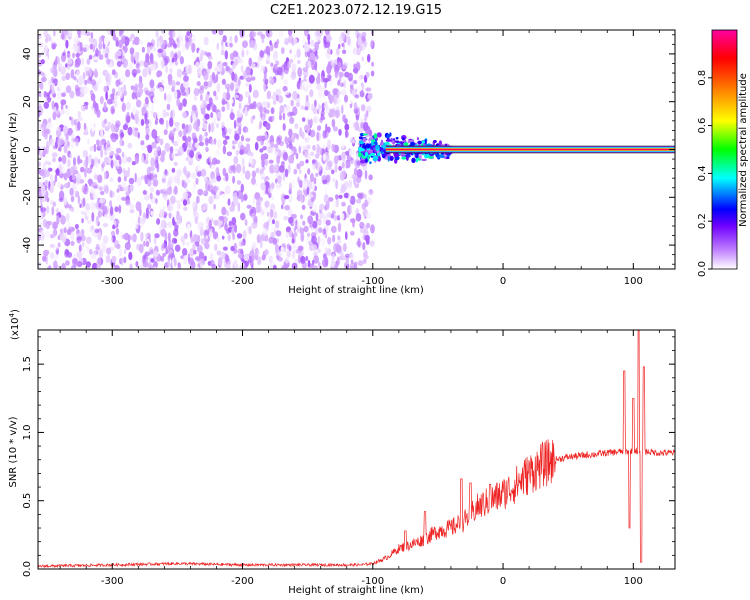  Describe the element at coordinates (27, 101) in the screenshot. I see `y-tick-label: 20` at that location.